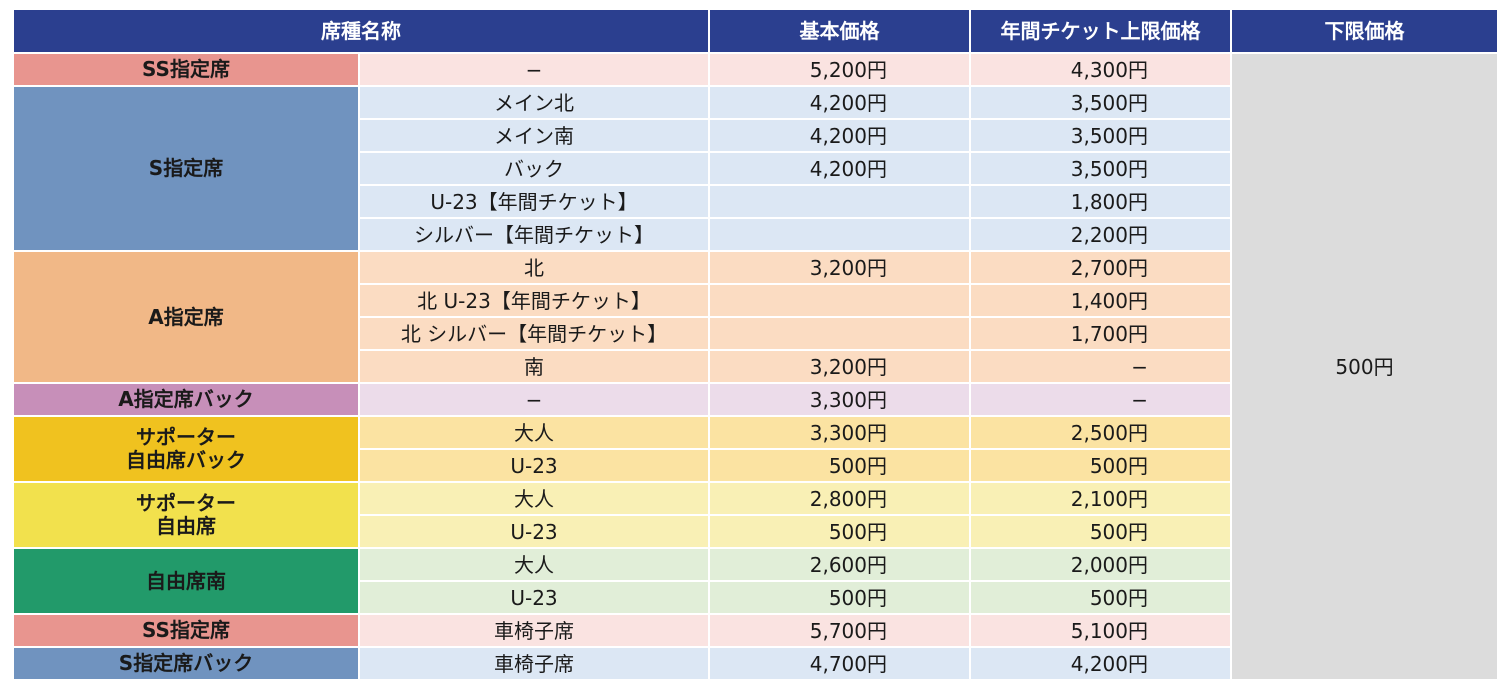 The height and width of the screenshot is (688, 1500). What do you see at coordinates (1100, 333) in the screenshot?
I see `annual-price: 1,700円` at bounding box center [1100, 333].